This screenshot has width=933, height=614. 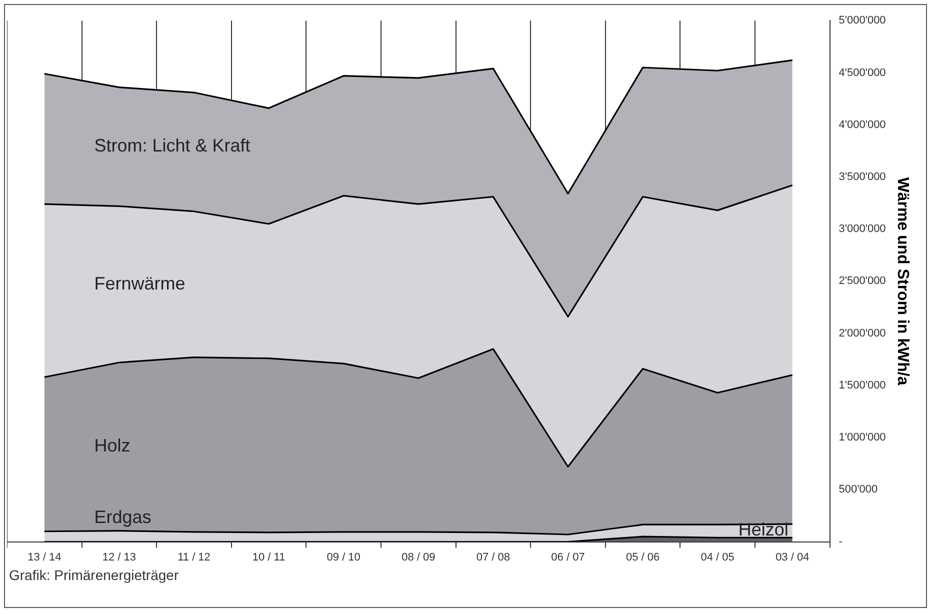 I want to click on x-tick-label: 11 / 12, so click(x=194, y=557).